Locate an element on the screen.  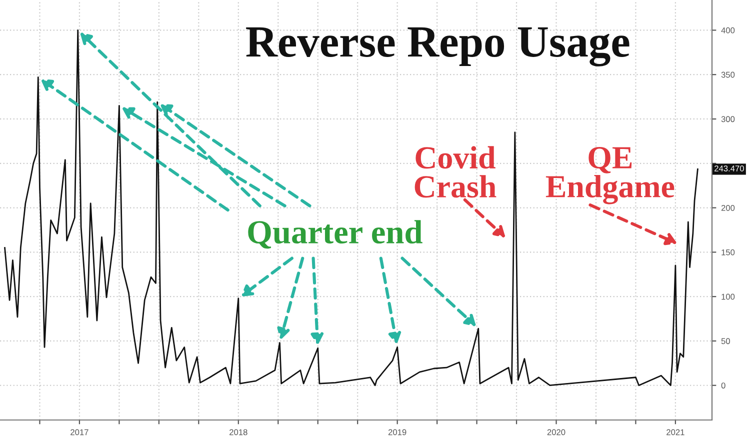
annotation: QE Endgame is located at coordinates (610, 175).